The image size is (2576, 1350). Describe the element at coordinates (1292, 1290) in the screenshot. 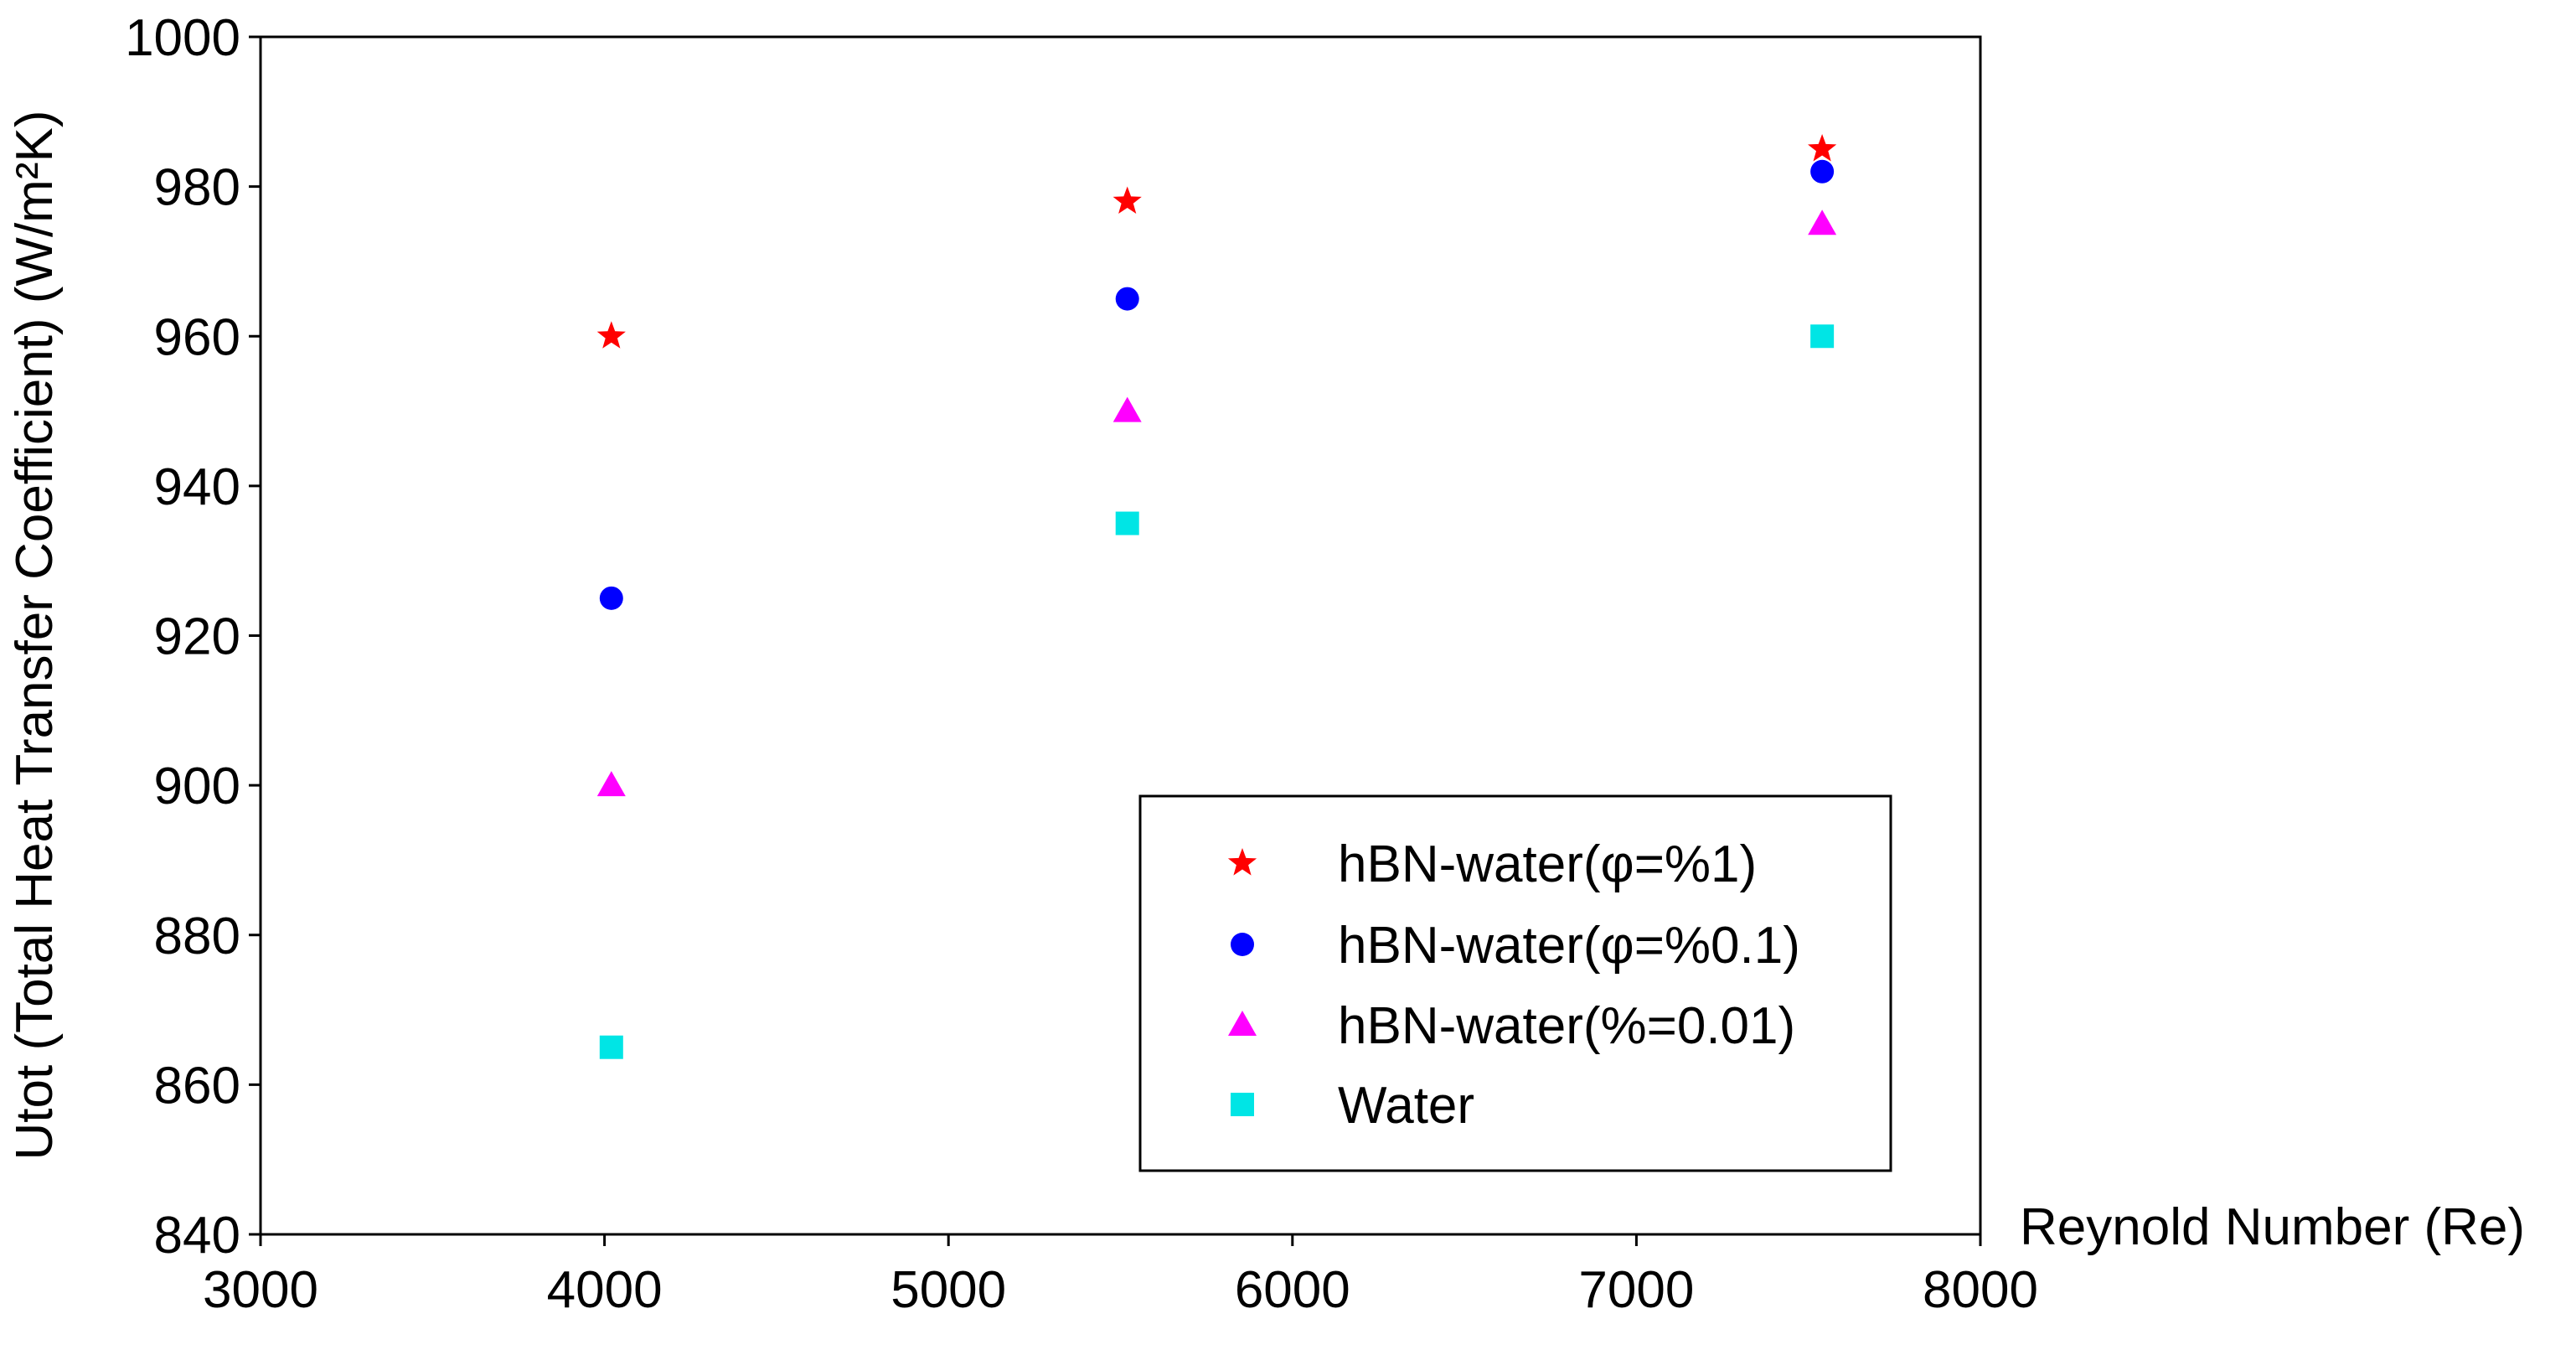

I see `x-tick-label: 6000` at that location.